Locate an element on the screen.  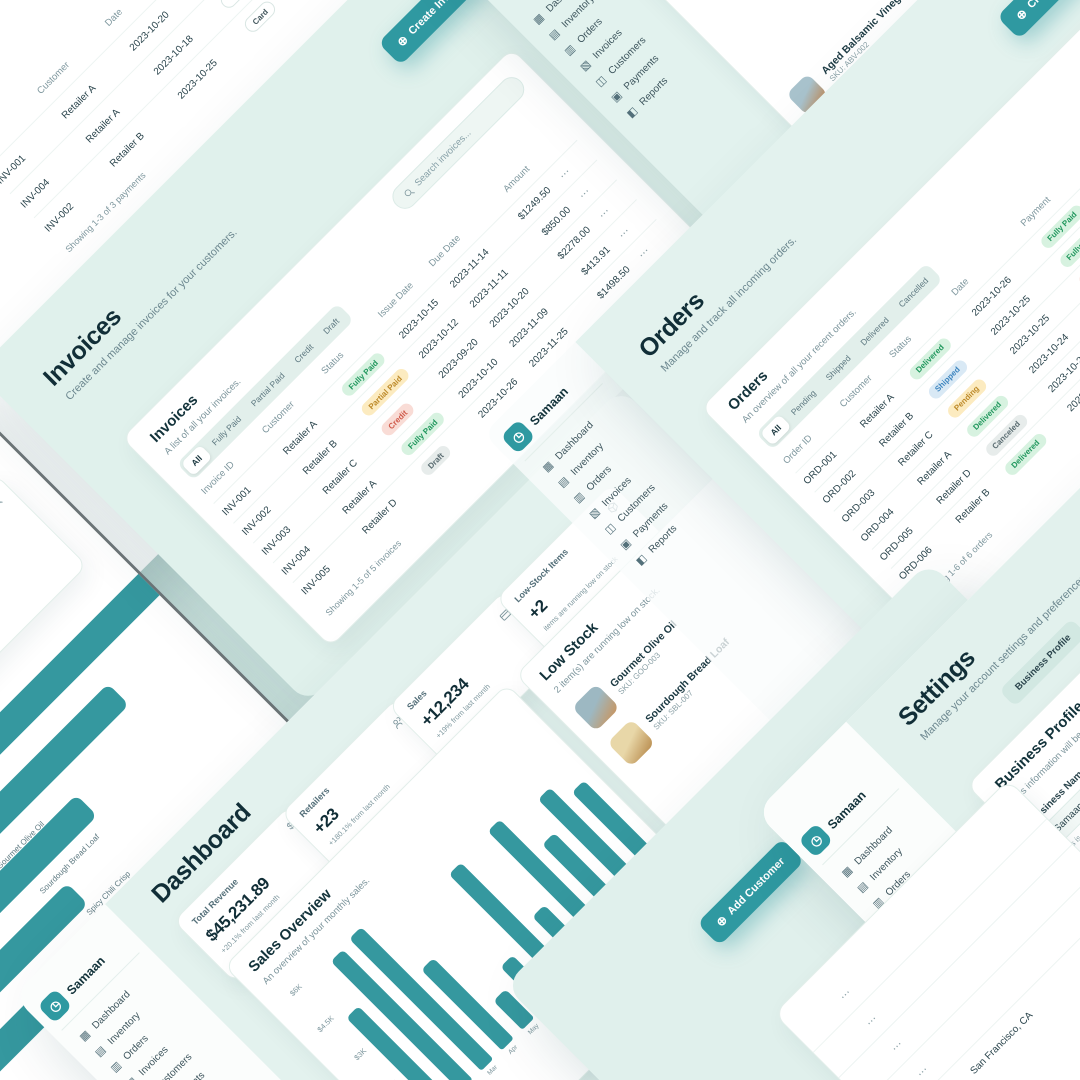
create-order-button: ⊕ Create Order is located at coordinates (1038, 20).